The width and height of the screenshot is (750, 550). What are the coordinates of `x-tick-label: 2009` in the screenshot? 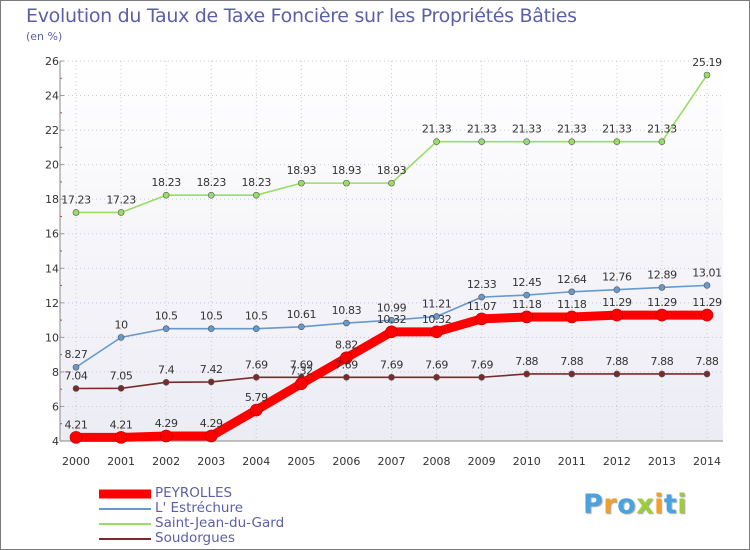 It's located at (482, 461).